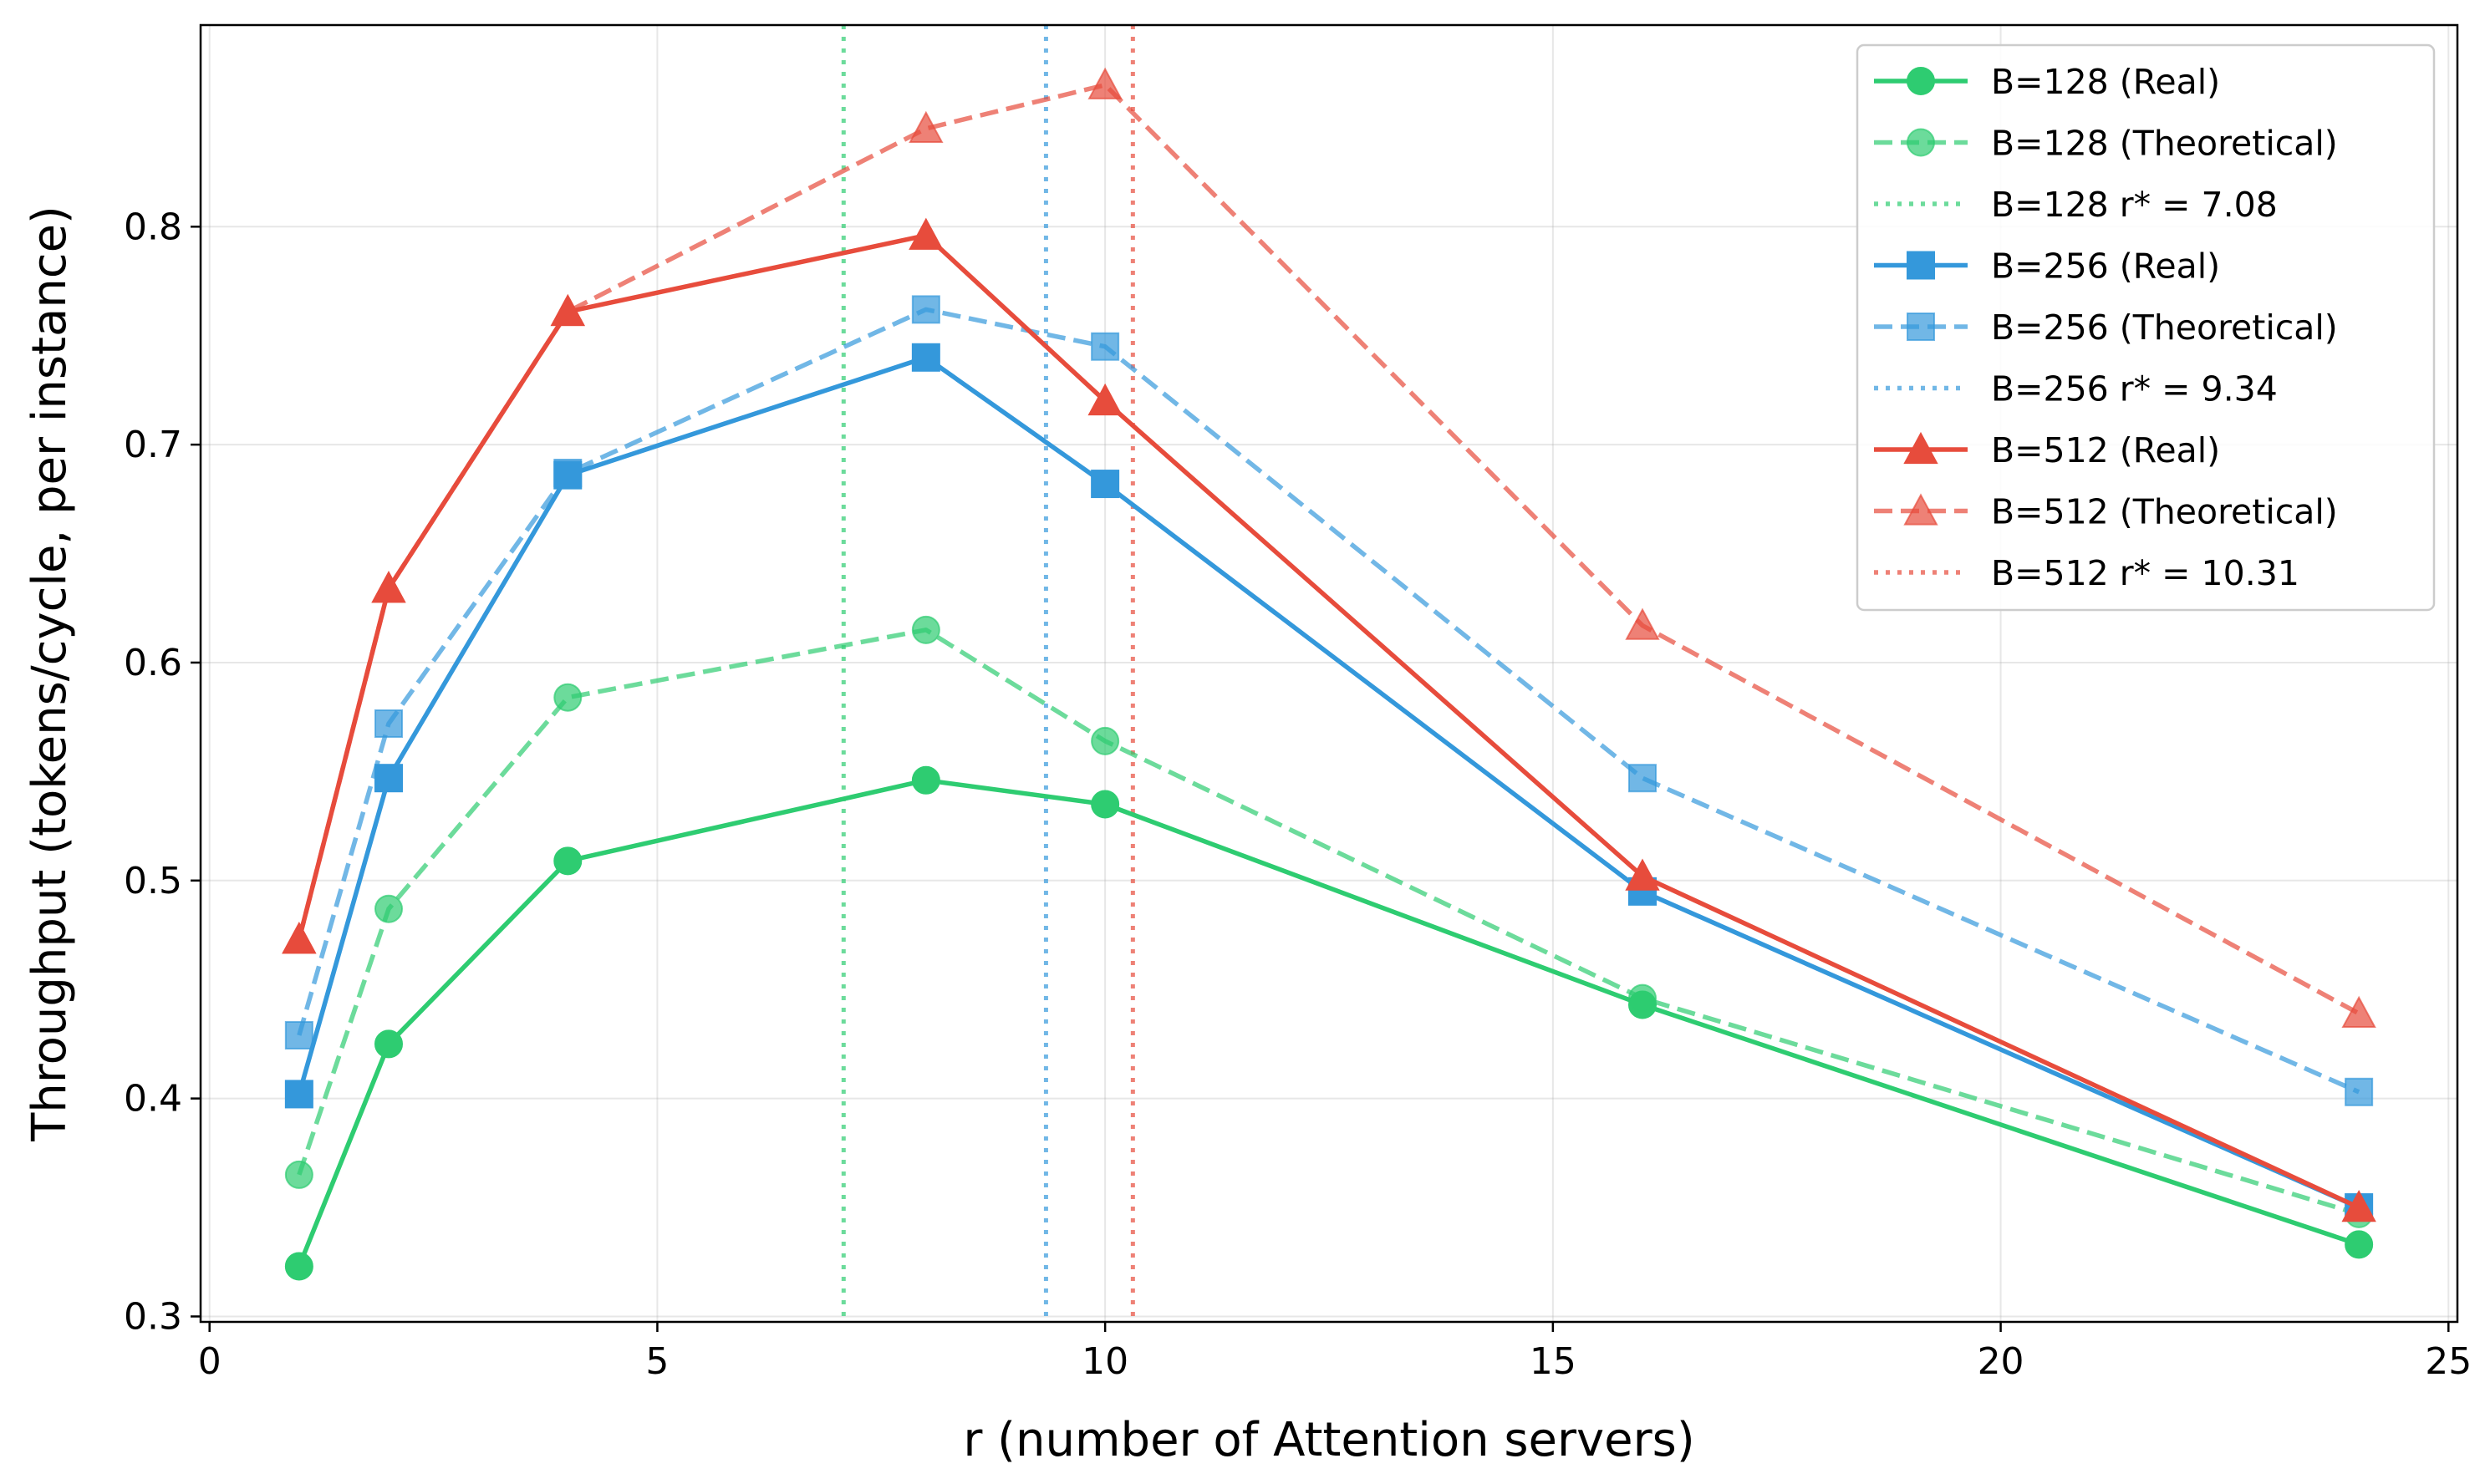  I want to click on legend-entry: B=128 (Theoretical), so click(2106, 144).